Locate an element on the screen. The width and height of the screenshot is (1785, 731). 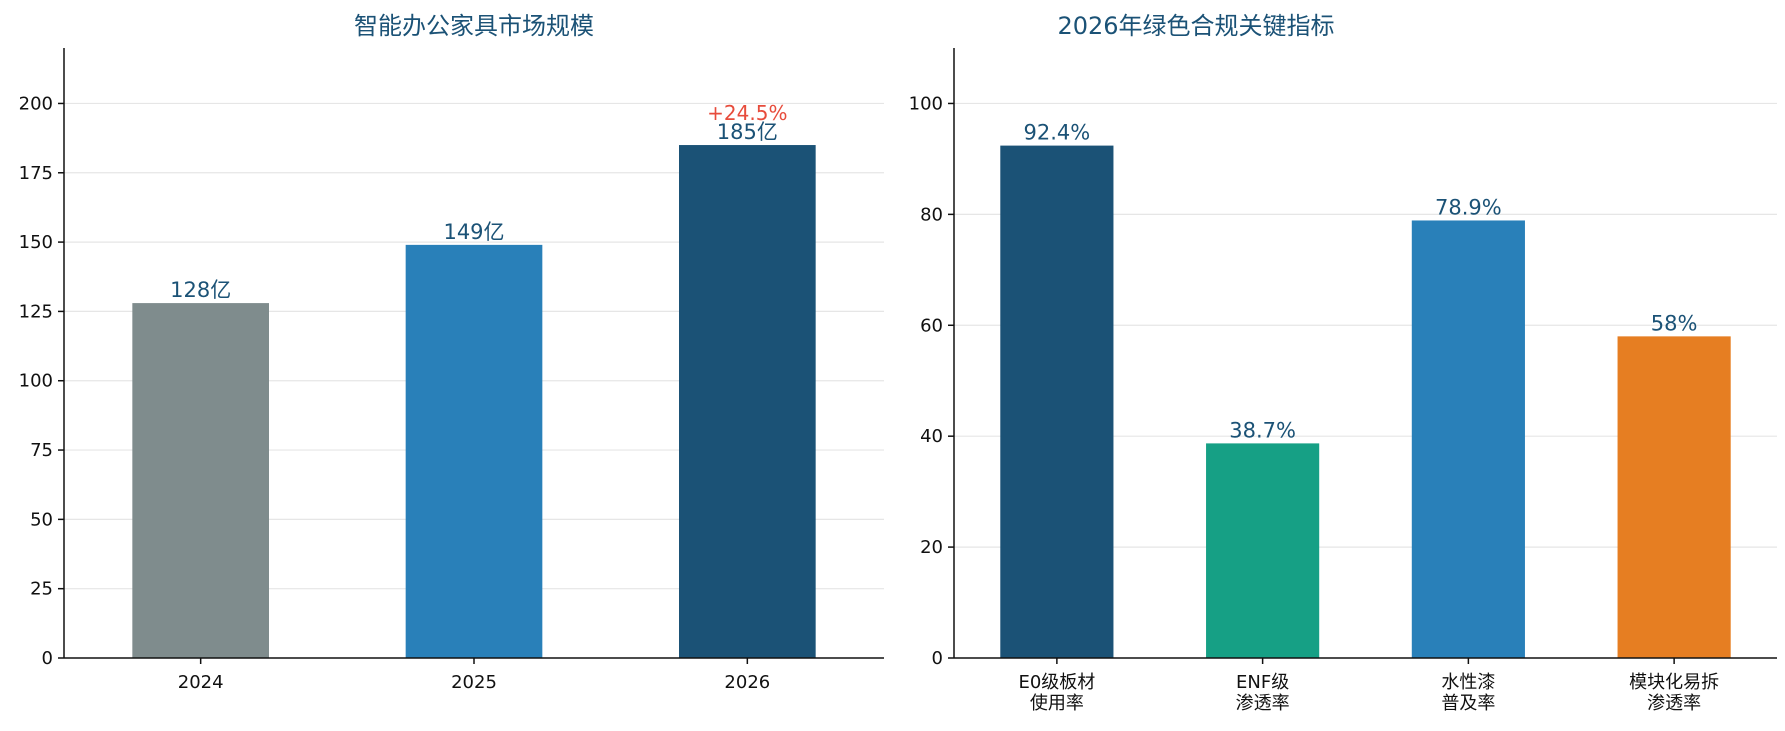
growth-annotation: +24.5% is located at coordinates (747, 113).